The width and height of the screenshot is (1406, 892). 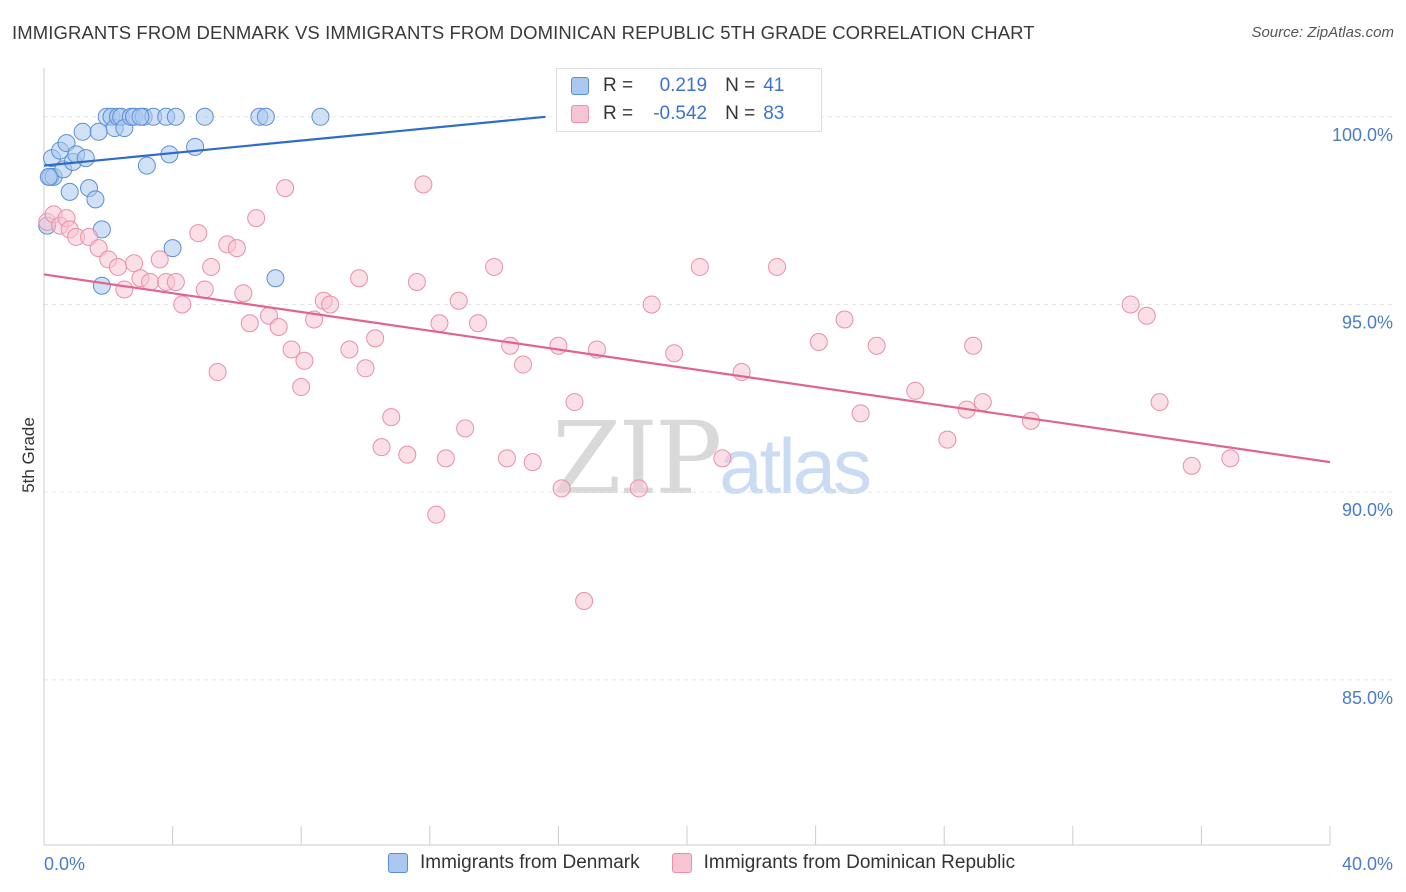 I want to click on y-tick-label: 95.0%, so click(x=1367, y=322).